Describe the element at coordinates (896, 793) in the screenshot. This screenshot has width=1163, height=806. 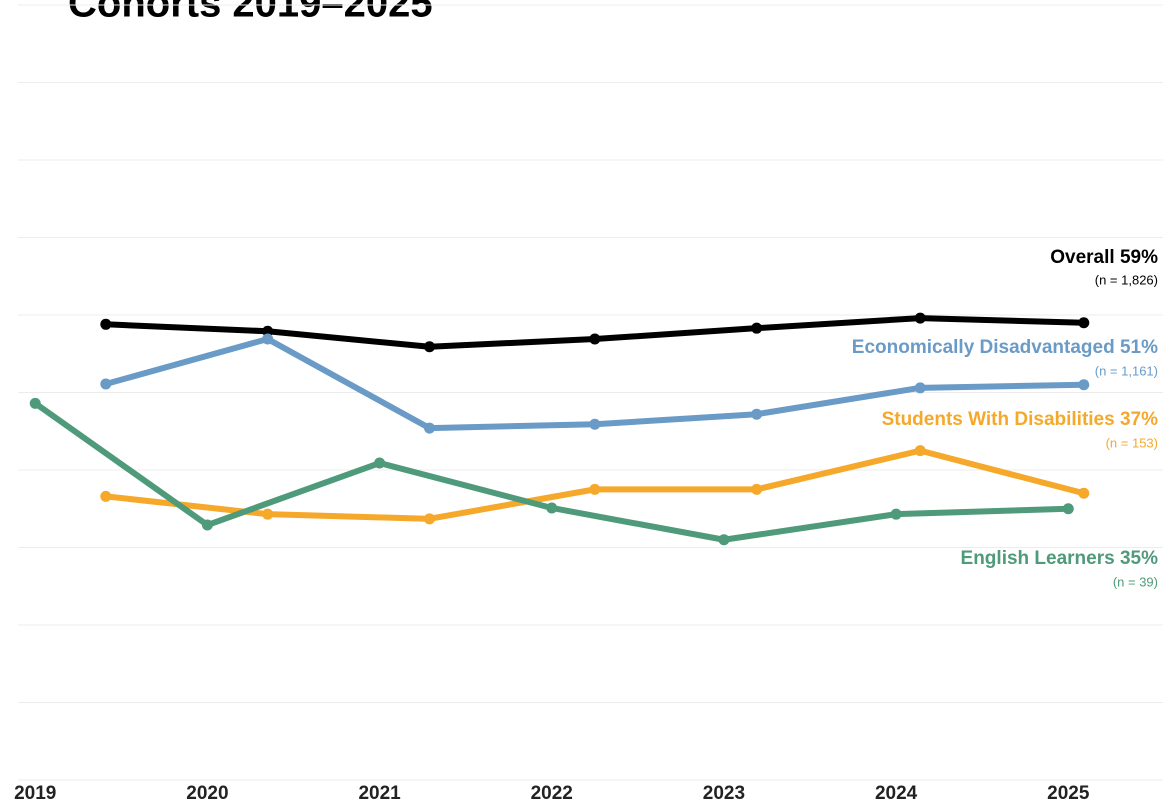
I see `x-tick-label: 2024` at that location.